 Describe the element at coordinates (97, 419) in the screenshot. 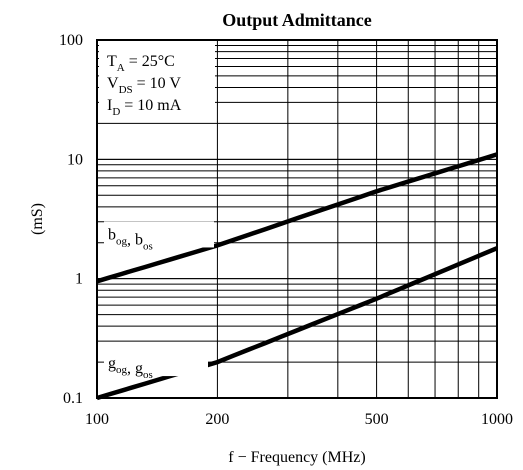

I see `x-tick-label: 100` at that location.